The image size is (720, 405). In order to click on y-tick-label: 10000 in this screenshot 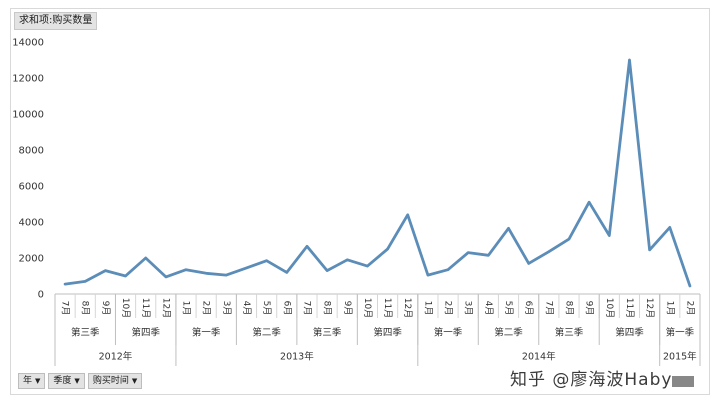, I will do `click(28, 115)`.